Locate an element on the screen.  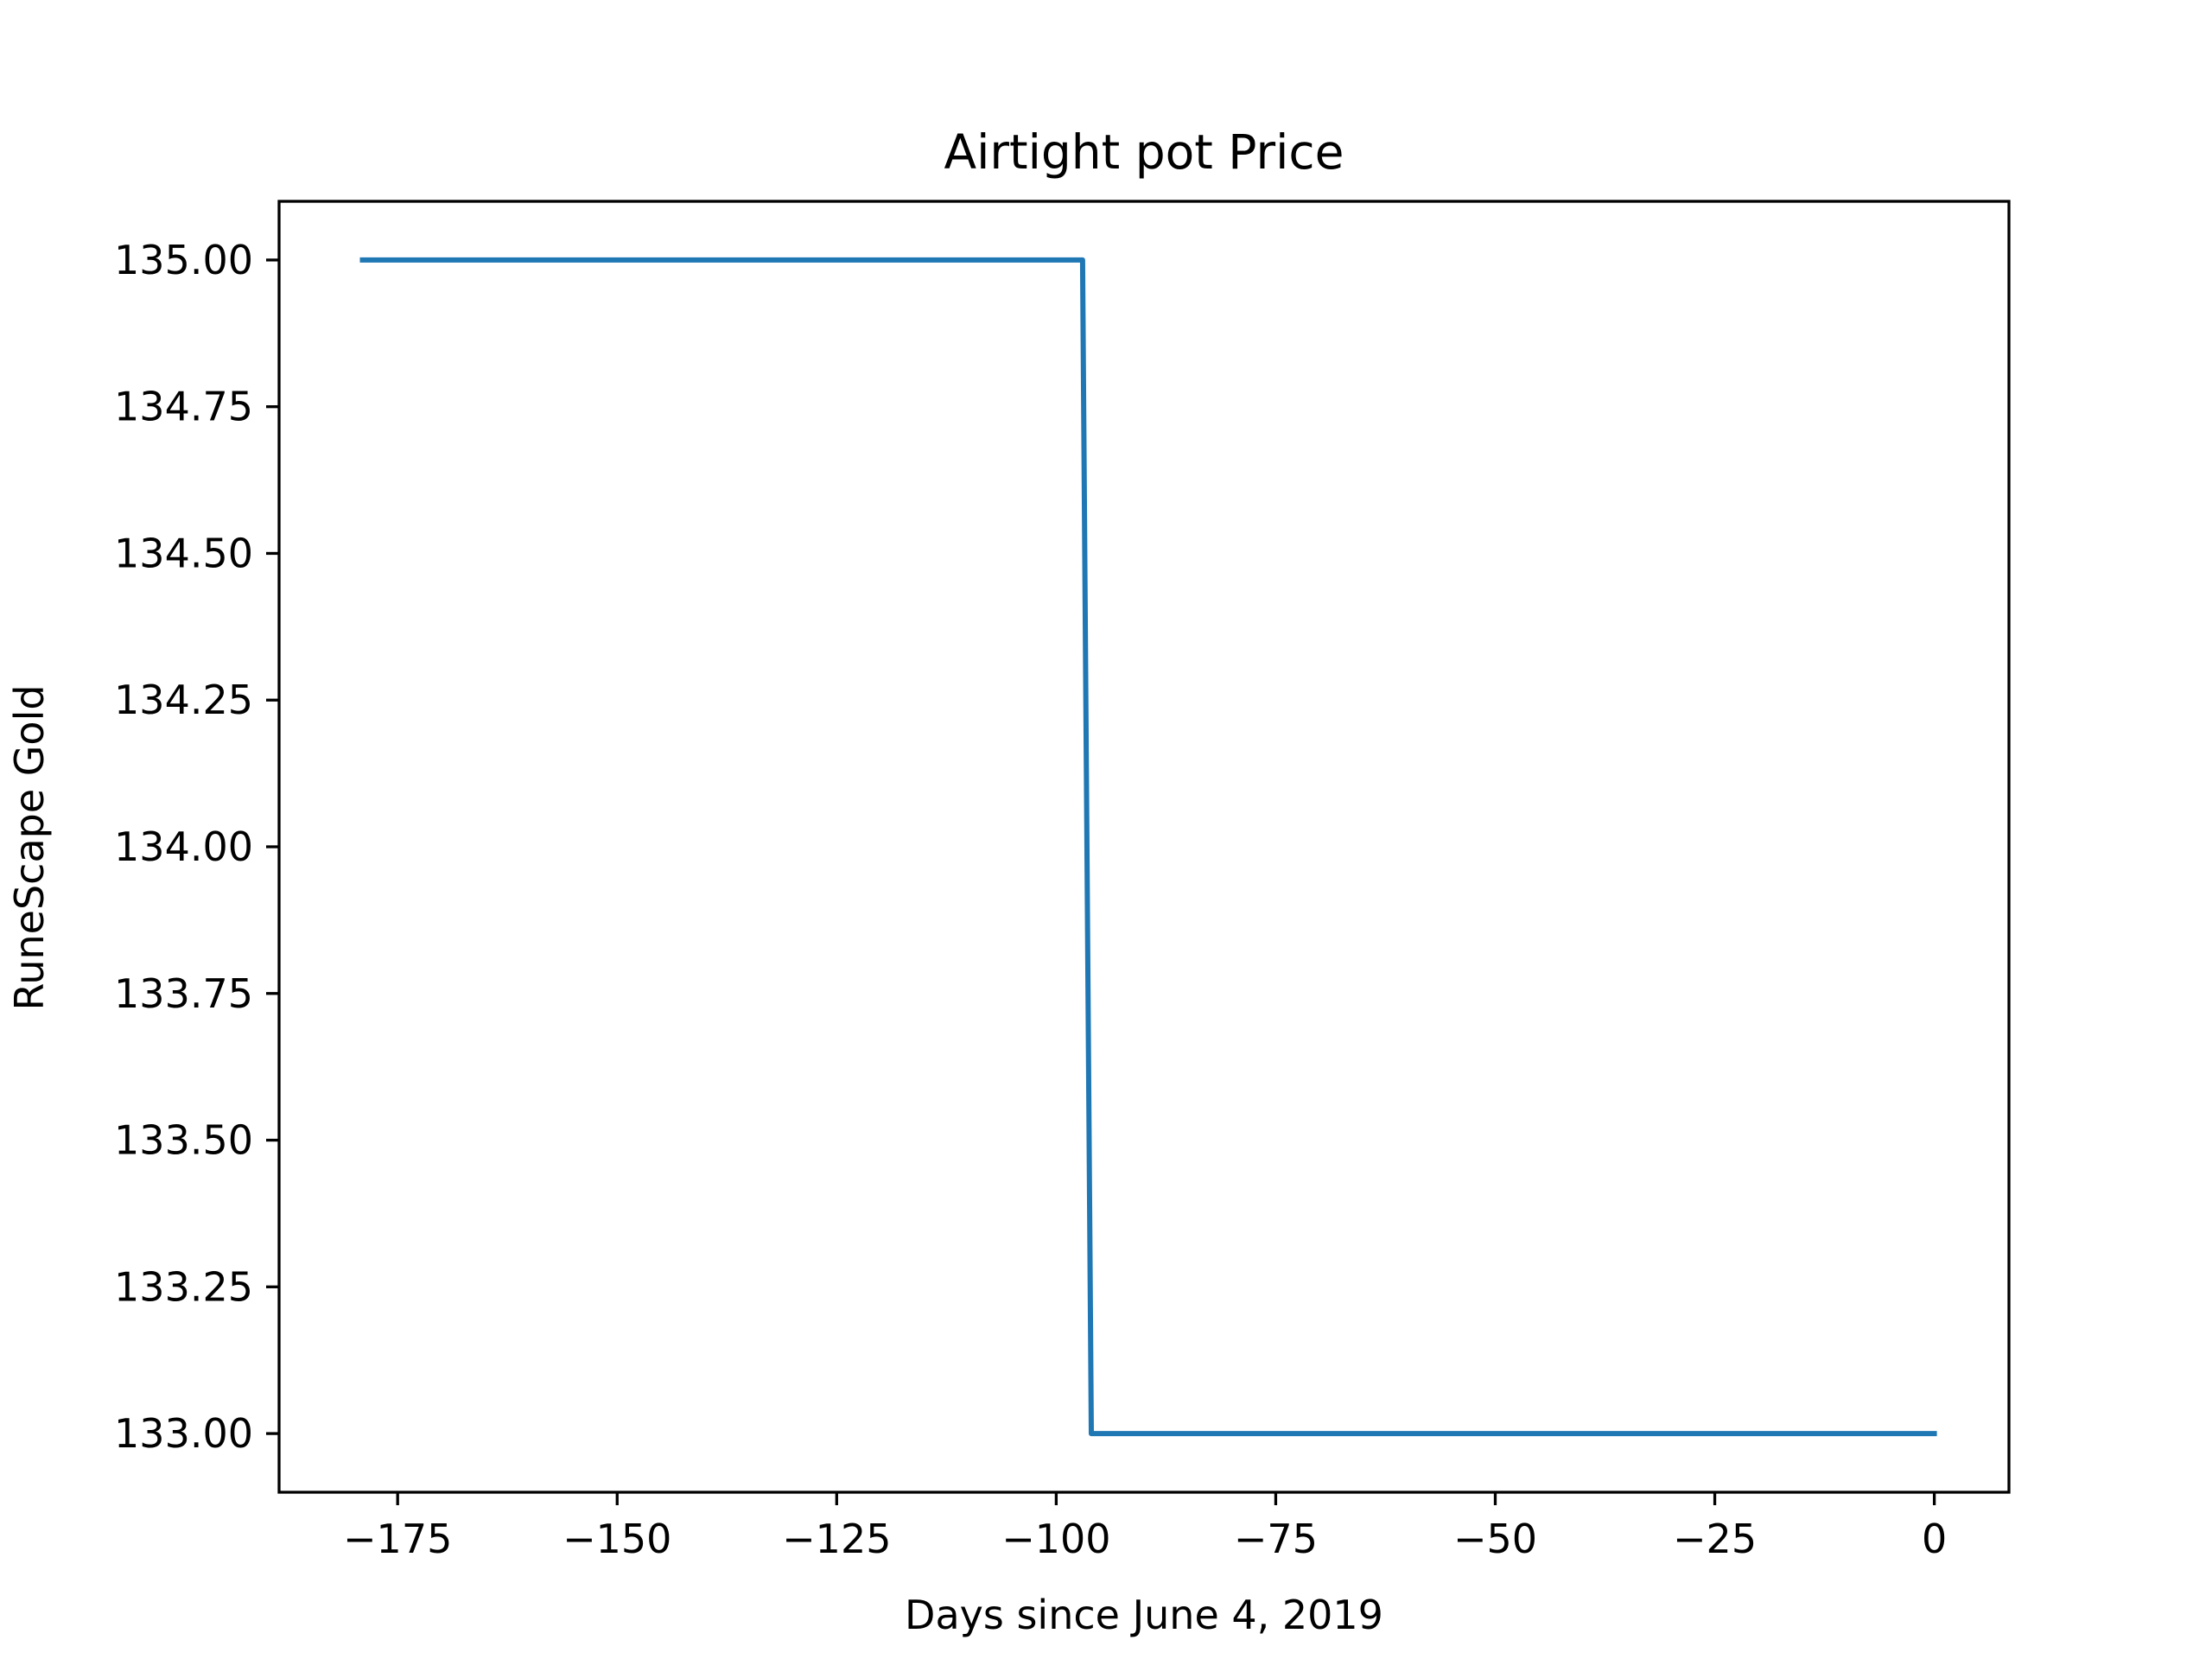
y-tick-label: 133.75 is located at coordinates (183, 994).